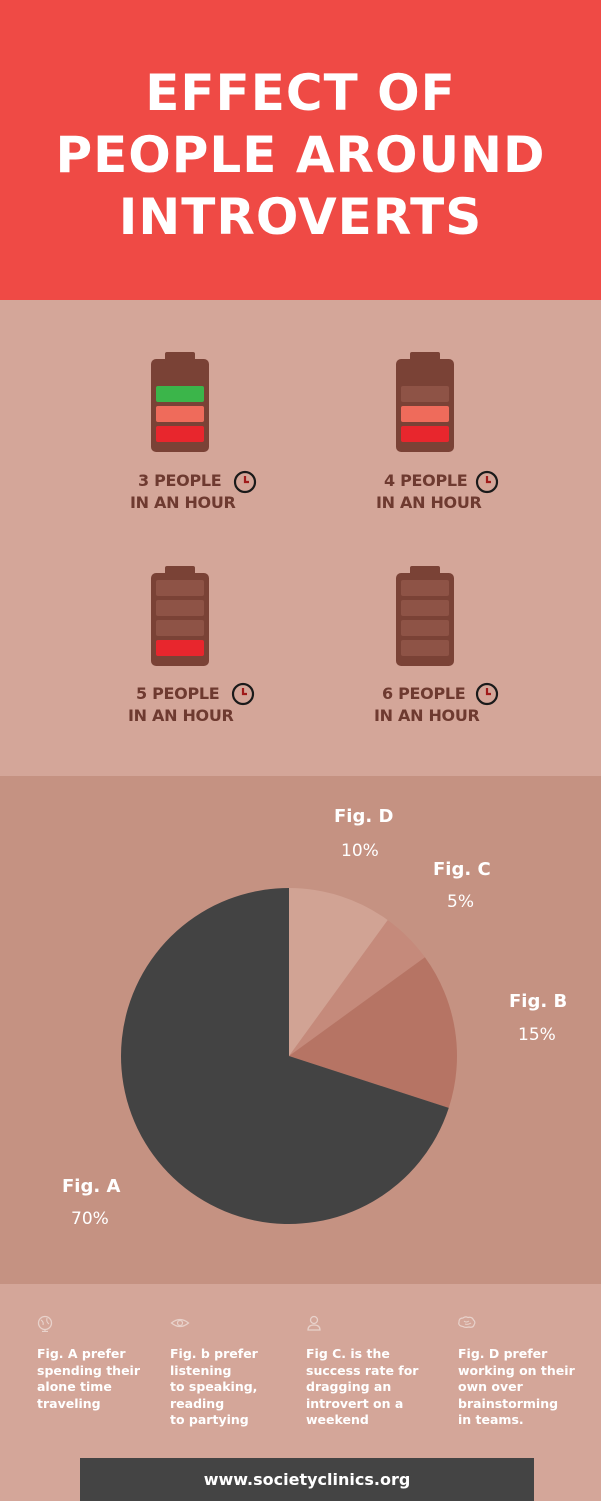 This screenshot has height=1501, width=601. I want to click on note-line: Fig. D prefer, so click(503, 1353).